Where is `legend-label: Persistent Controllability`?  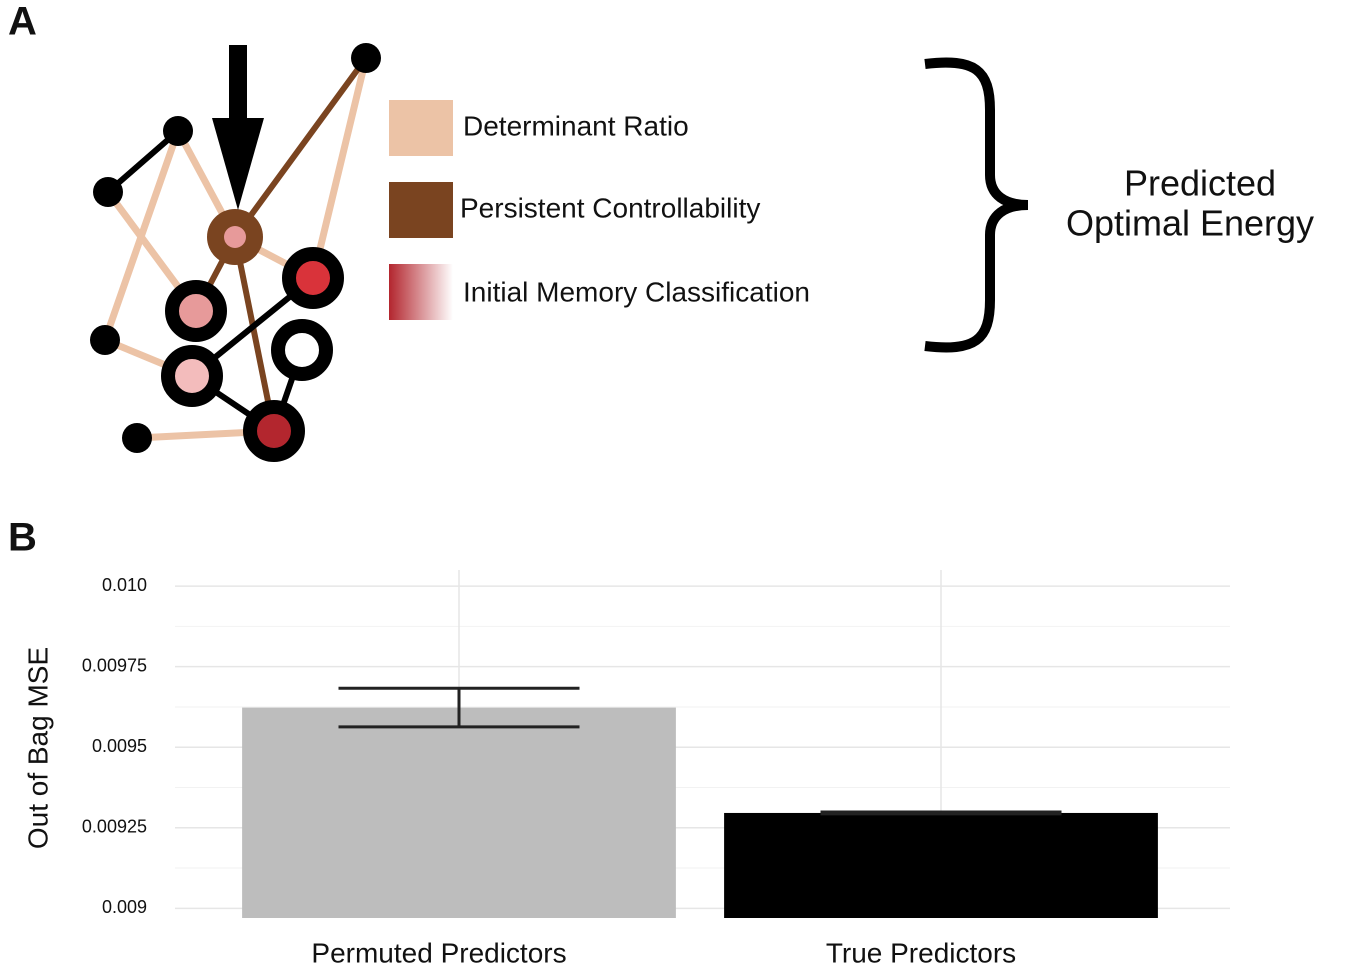 legend-label: Persistent Controllability is located at coordinates (610, 207).